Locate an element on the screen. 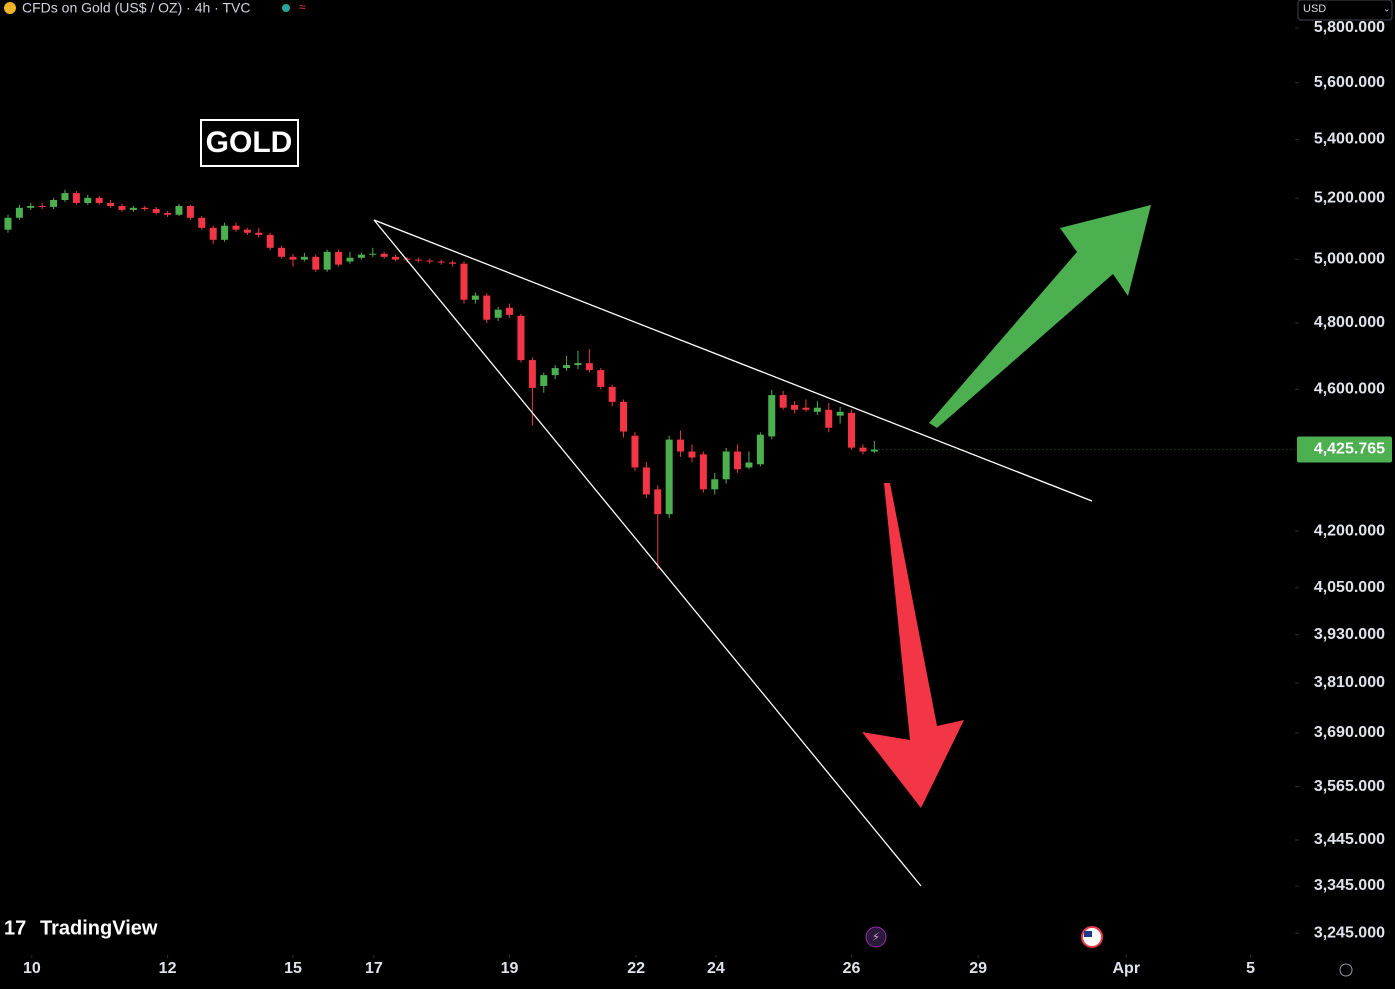 The image size is (1395, 989). symbol-icon is located at coordinates (10, 8).